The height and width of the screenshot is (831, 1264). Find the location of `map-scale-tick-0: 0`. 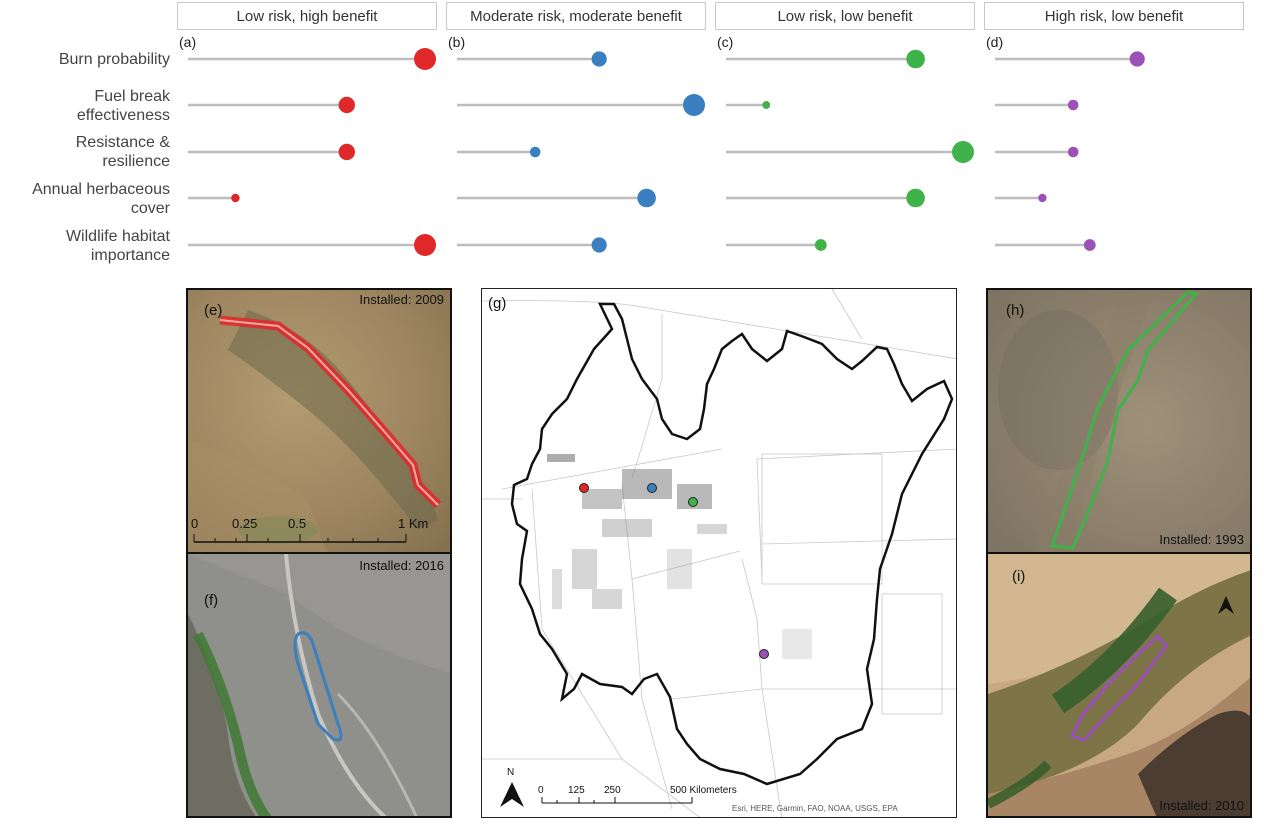

map-scale-tick-0: 0 is located at coordinates (541, 790).